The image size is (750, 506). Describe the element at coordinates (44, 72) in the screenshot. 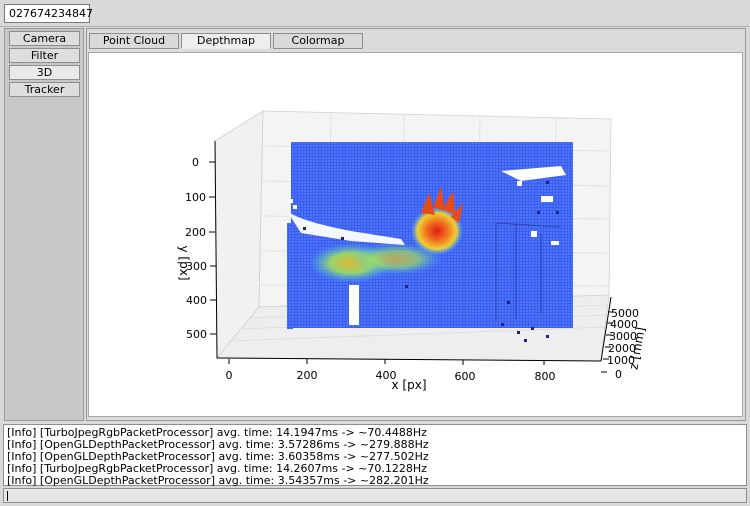

I see `sidebar-item-3d: 3D` at that location.